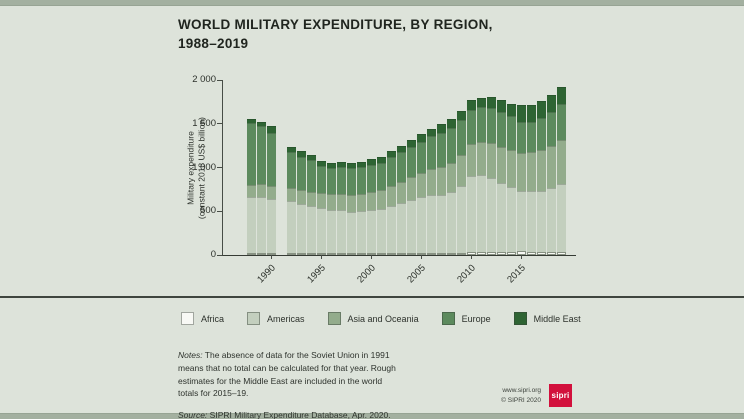 The image size is (744, 419). I want to click on bar-segment-europe-2018, so click(551, 128).